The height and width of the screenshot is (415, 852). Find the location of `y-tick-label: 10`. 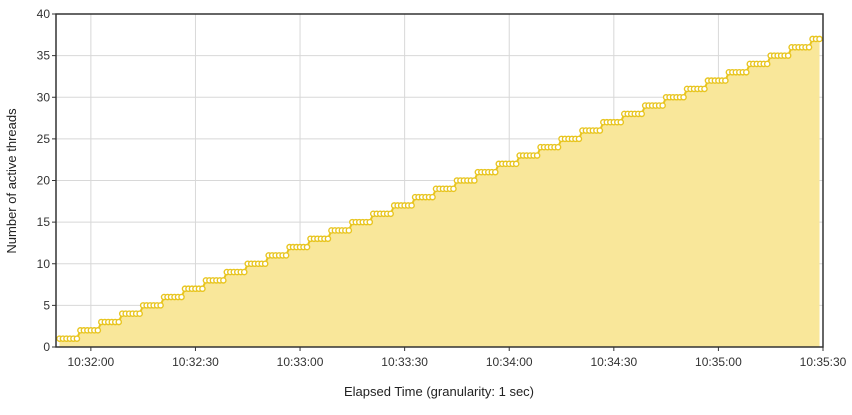

y-tick-label: 10 is located at coordinates (44, 264).